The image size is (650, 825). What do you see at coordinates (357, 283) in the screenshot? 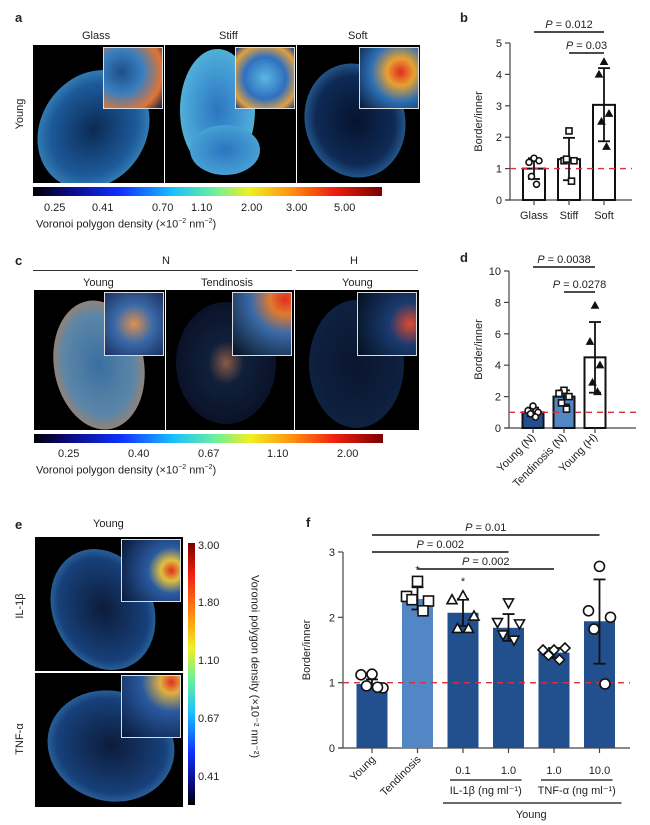
I see `column-label-young-h: Young` at bounding box center [357, 283].